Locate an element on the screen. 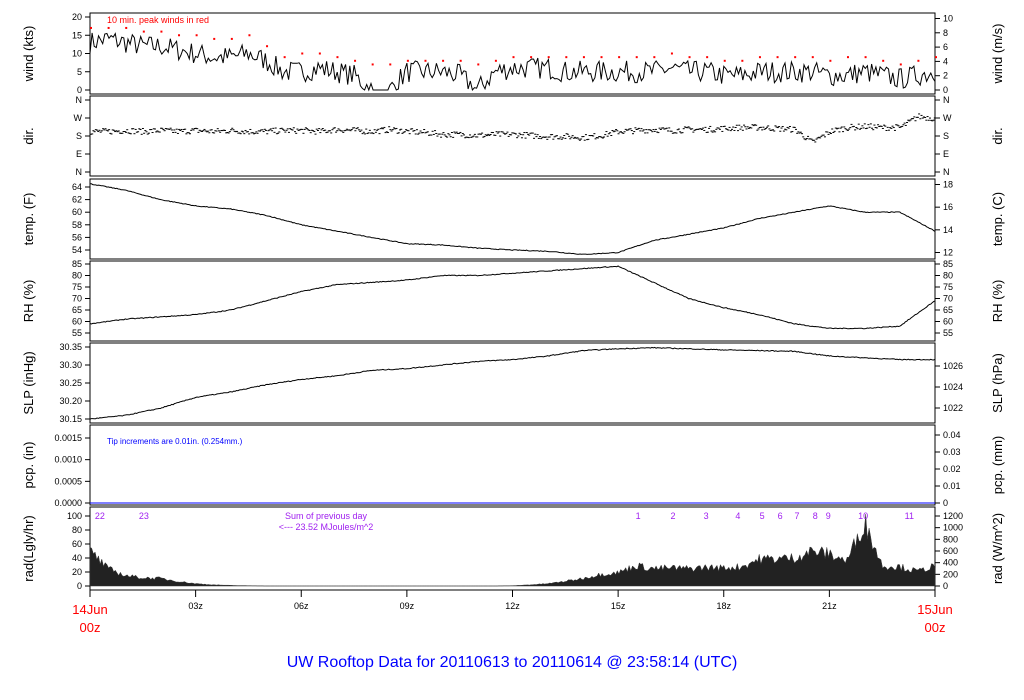 The height and width of the screenshot is (700, 1024). local-hour-marker: 3 is located at coordinates (706, 516).